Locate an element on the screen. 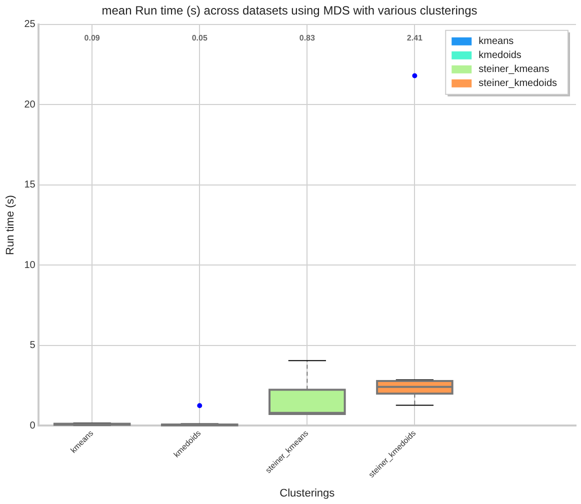 The height and width of the screenshot is (504, 581). y-tick-label: 5 is located at coordinates (33, 346).